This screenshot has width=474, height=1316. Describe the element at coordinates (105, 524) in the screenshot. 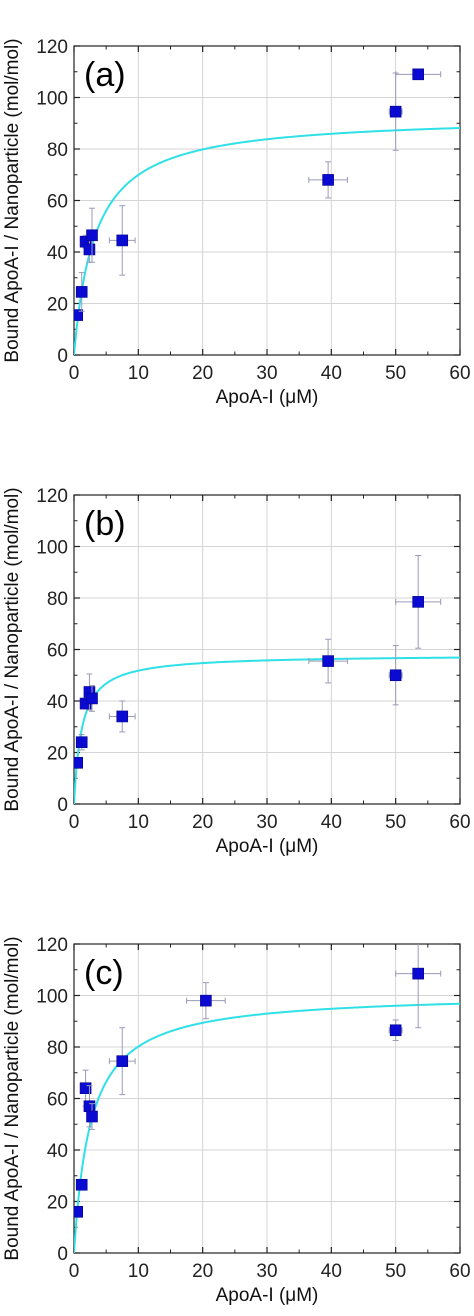

I see `panel-label: (b)` at that location.